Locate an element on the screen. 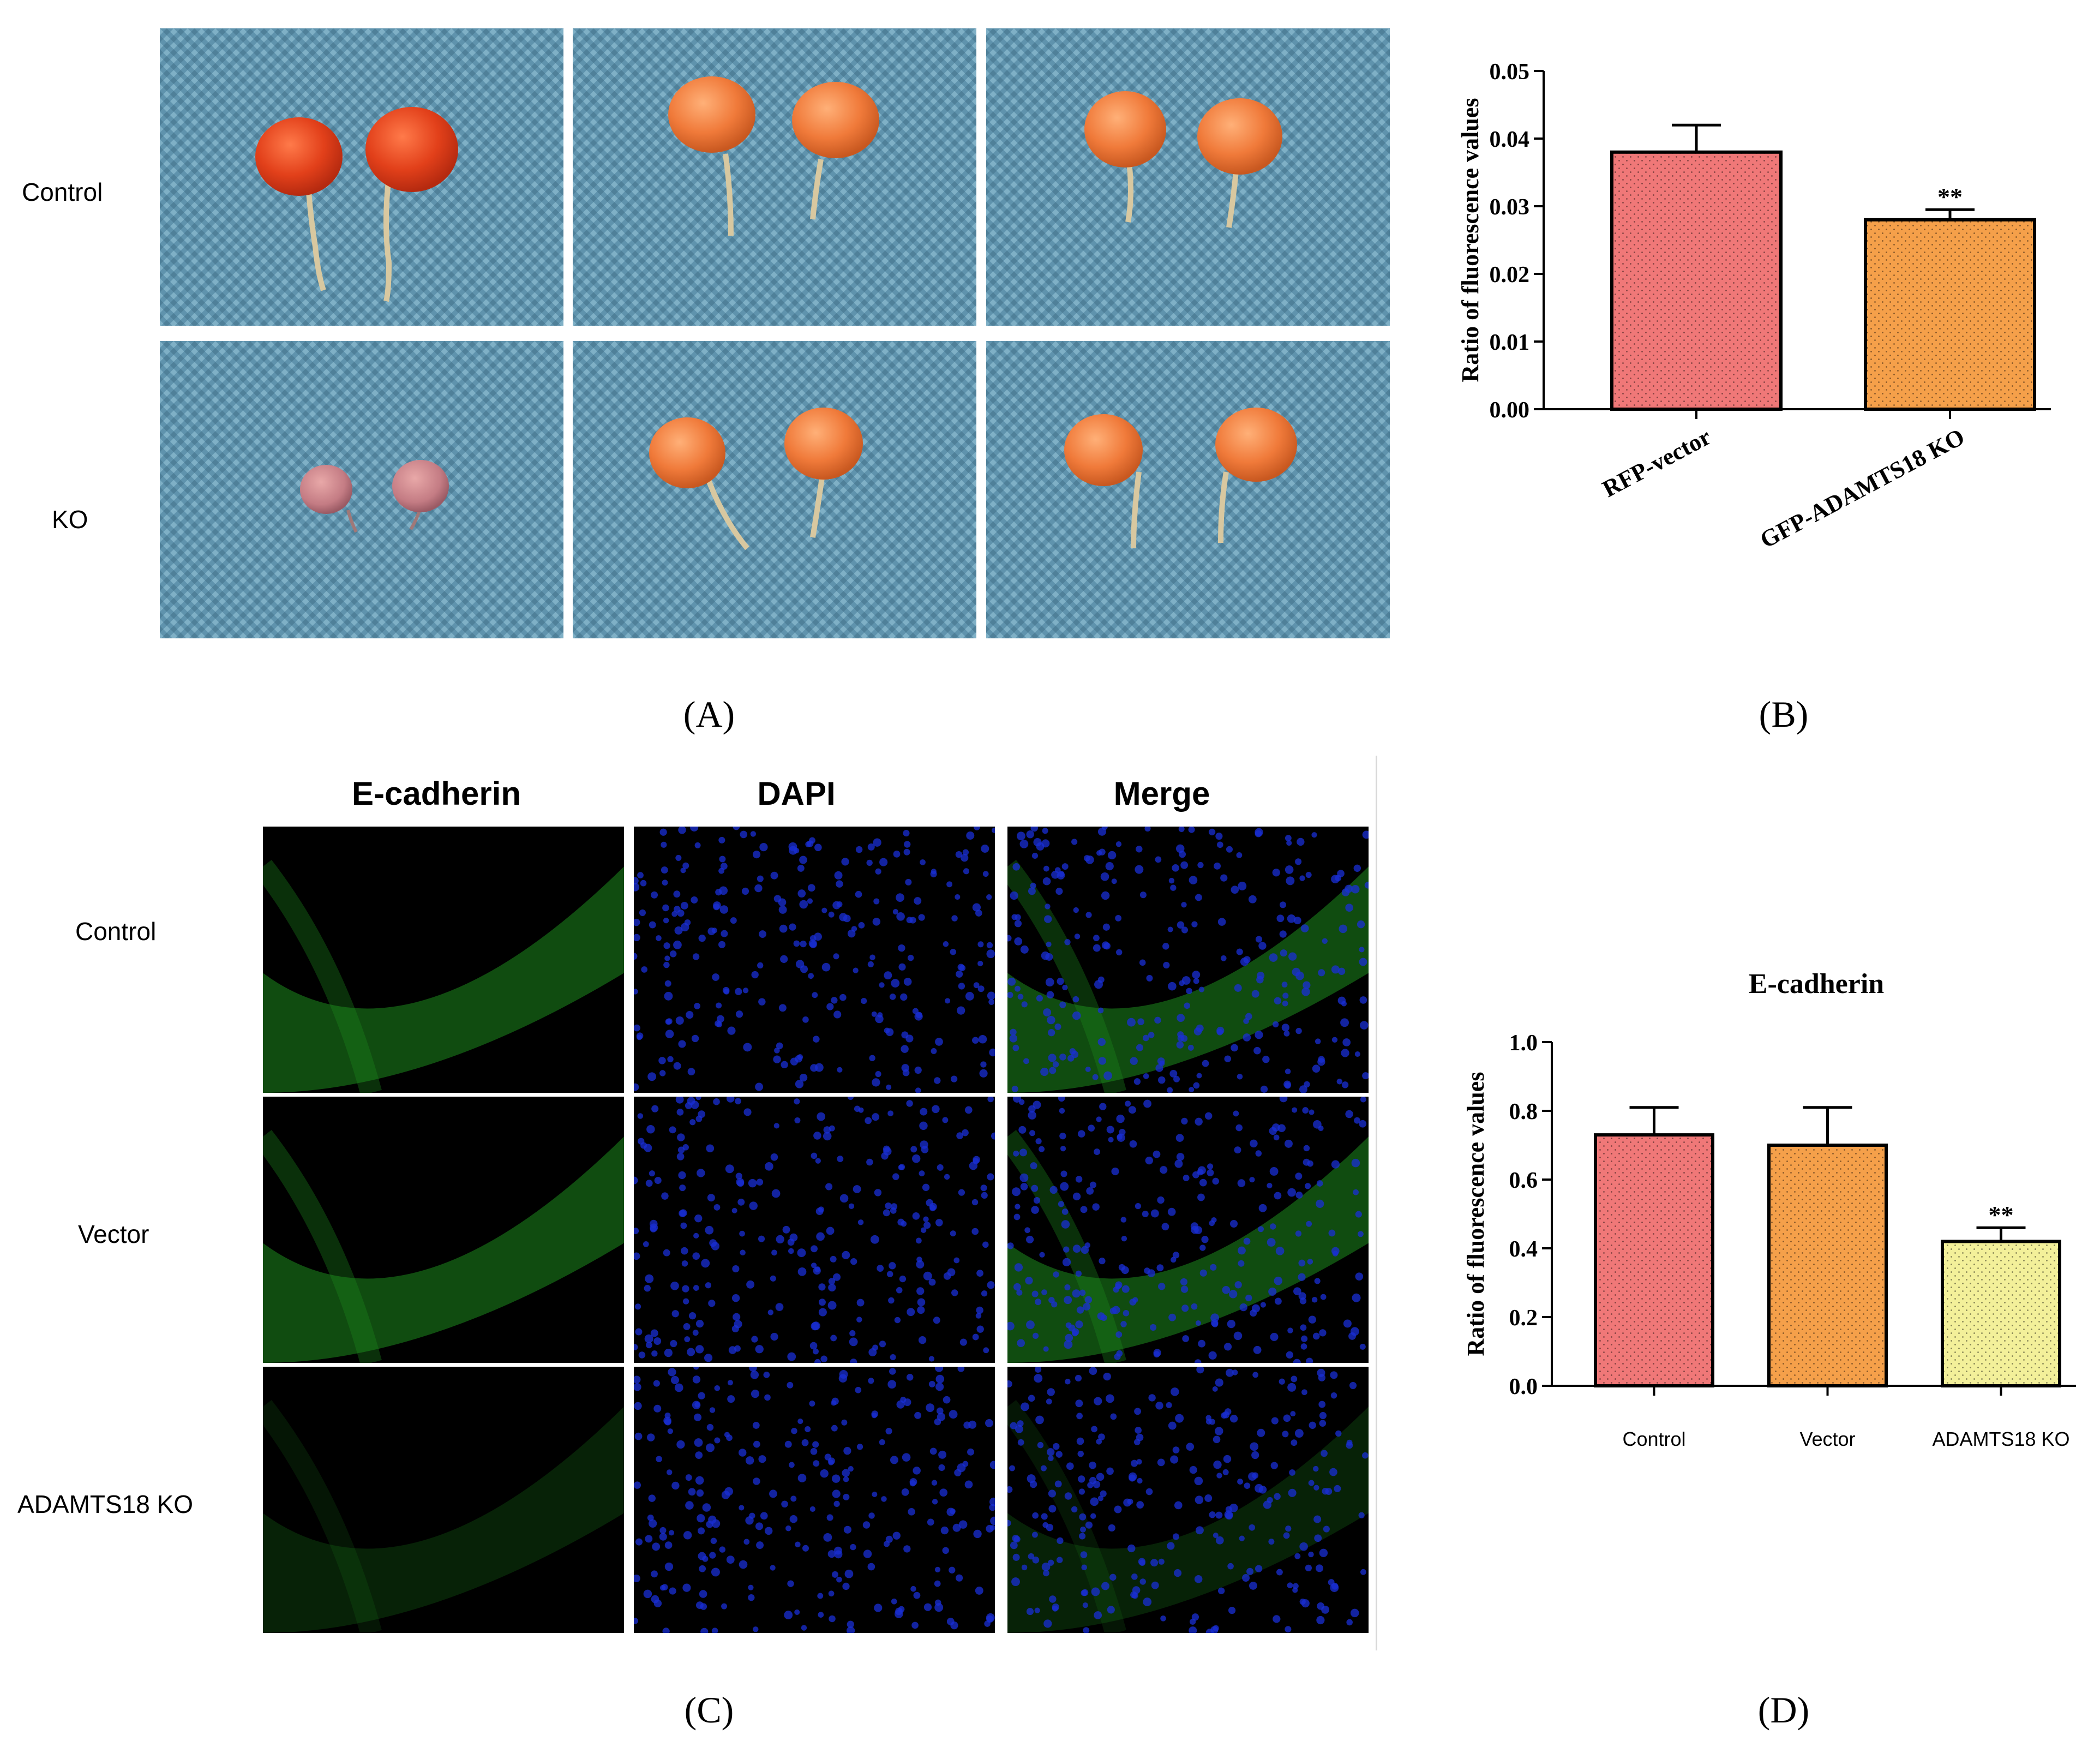 The height and width of the screenshot is (1747, 2100). y-tick-label: 0.02 is located at coordinates (1510, 275).